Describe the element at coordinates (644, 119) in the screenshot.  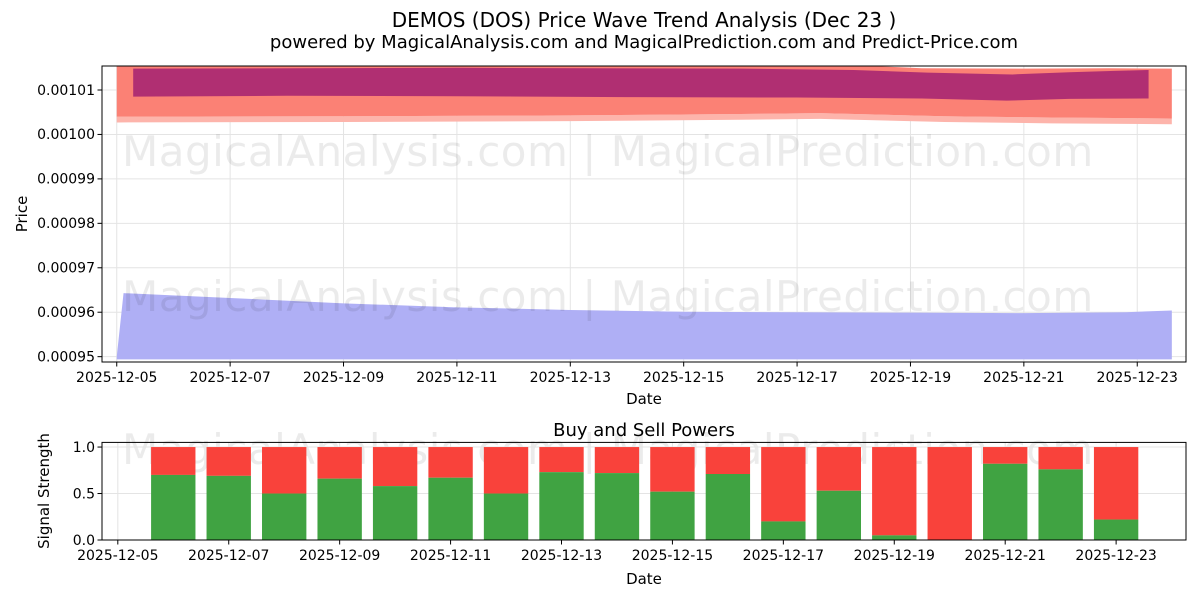
I see `sell-band-fade` at that location.